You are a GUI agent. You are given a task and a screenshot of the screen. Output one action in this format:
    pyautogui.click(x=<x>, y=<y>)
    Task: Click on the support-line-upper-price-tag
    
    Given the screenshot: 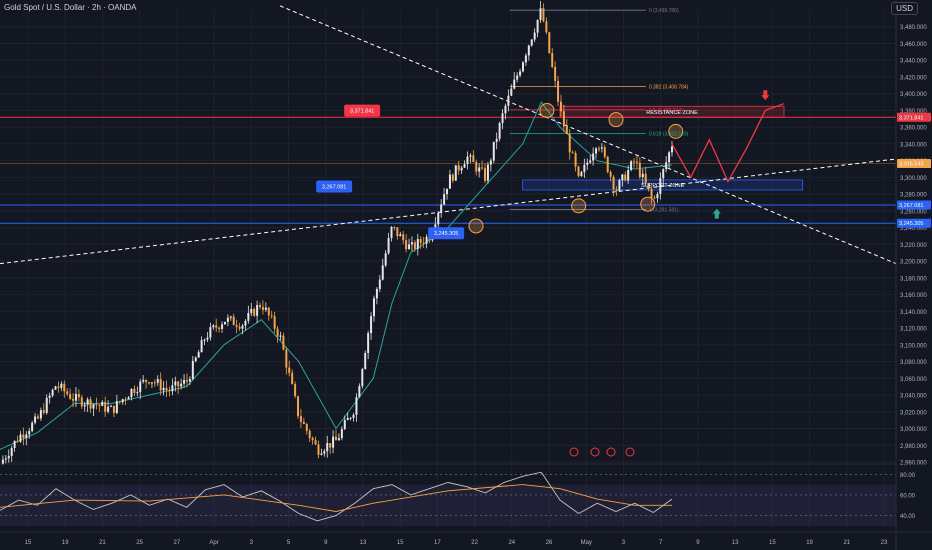 What is the action you would take?
    pyautogui.click(x=914, y=205)
    